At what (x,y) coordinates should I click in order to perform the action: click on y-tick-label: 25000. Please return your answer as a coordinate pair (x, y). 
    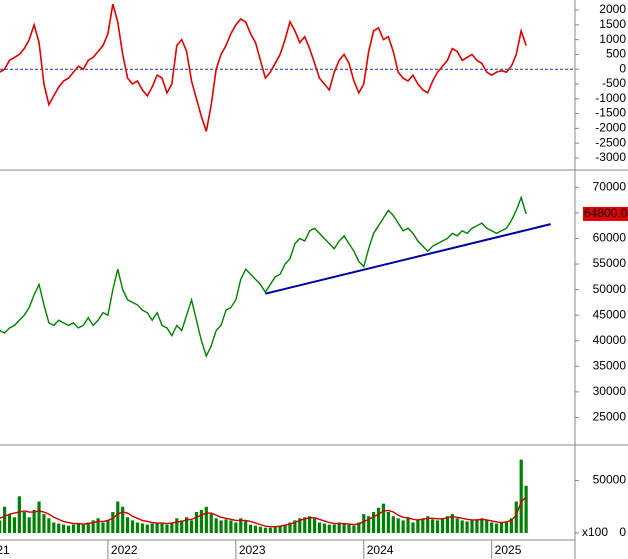
    Looking at the image, I should click on (610, 417).